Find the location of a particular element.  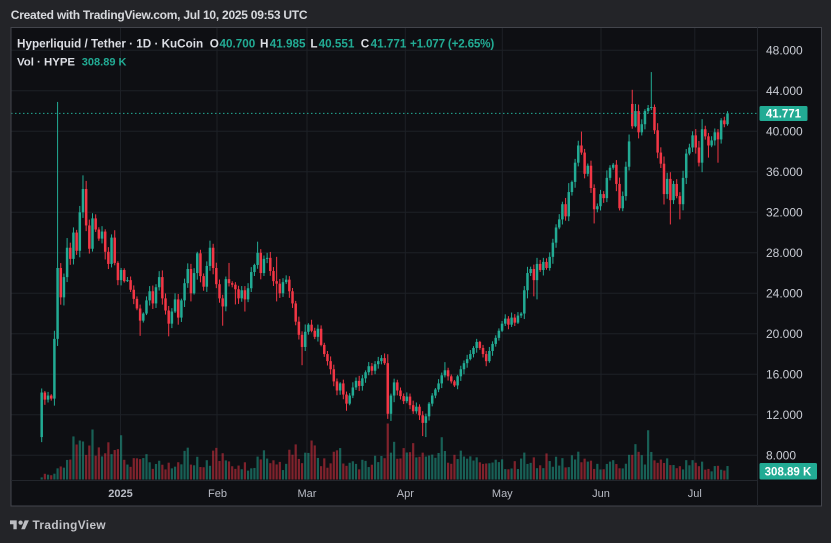

svg-text: Feb is located at coordinates (217, 494).